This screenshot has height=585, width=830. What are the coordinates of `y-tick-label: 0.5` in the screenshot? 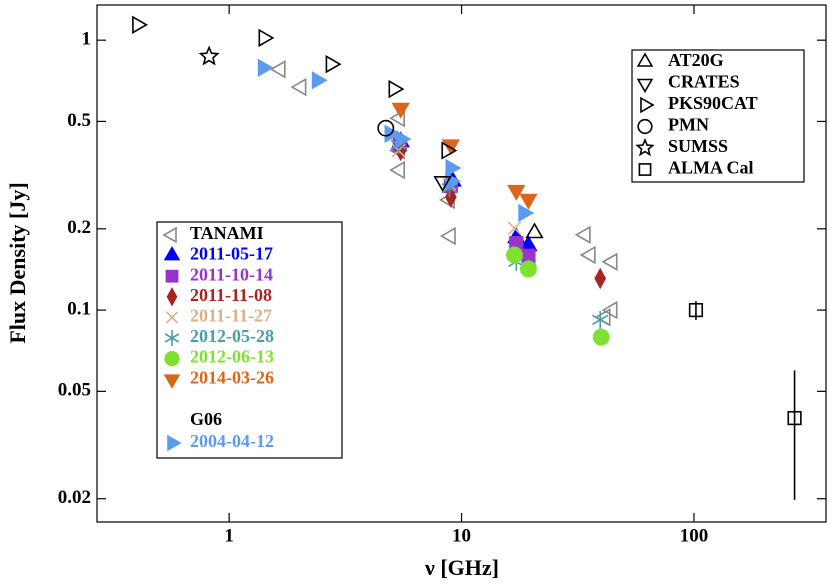 It's located at (79, 120).